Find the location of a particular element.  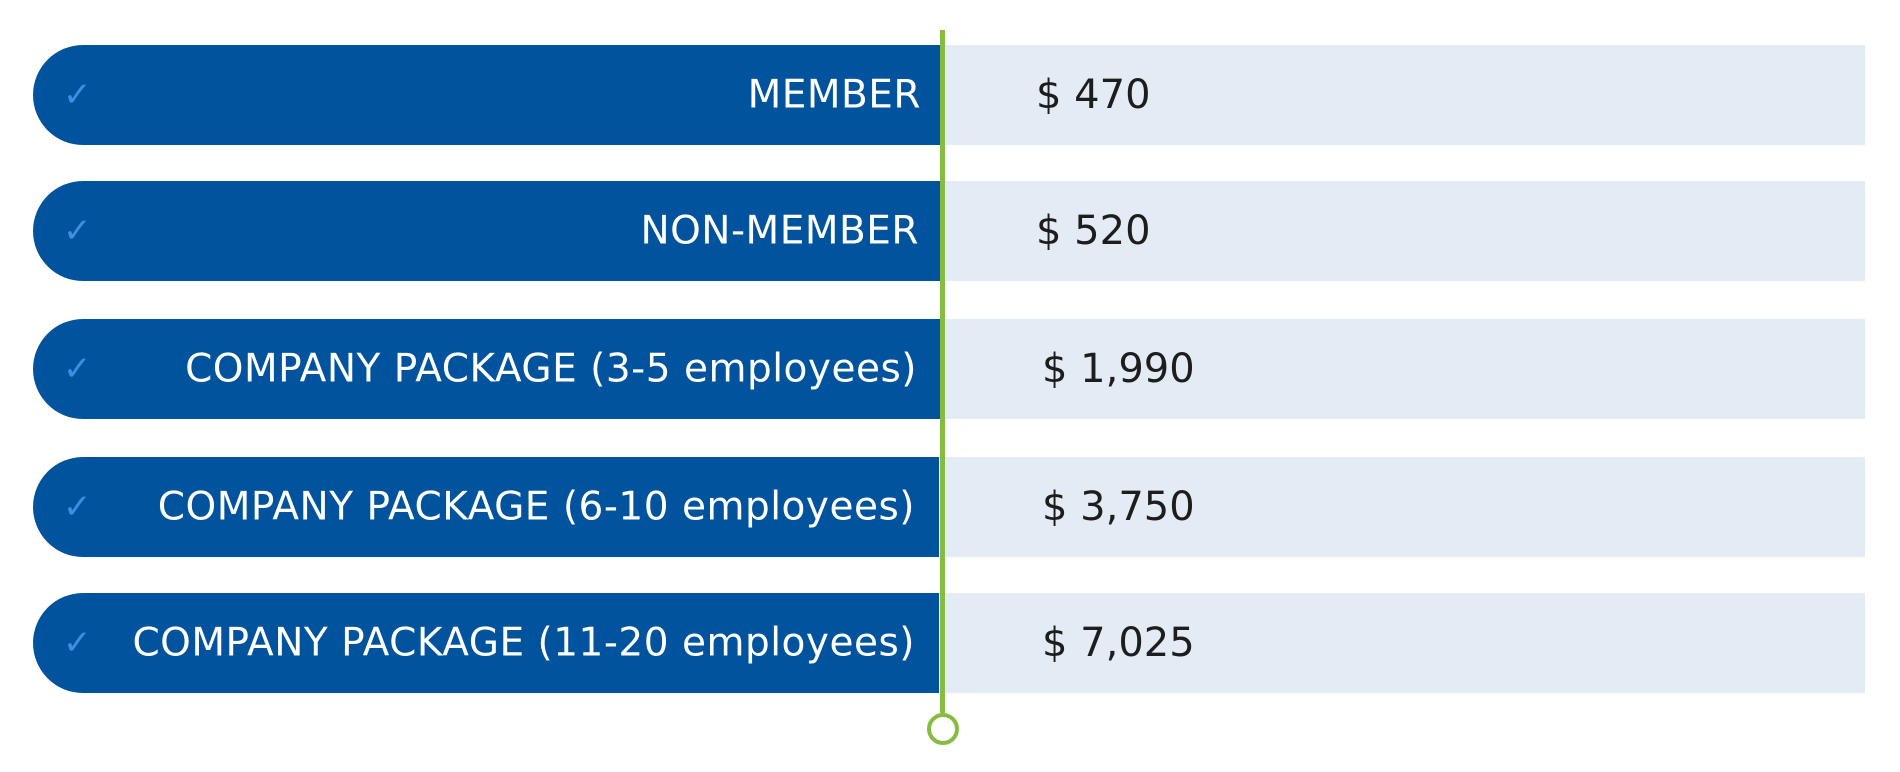

price-value: $ 520 is located at coordinates (1093, 231).